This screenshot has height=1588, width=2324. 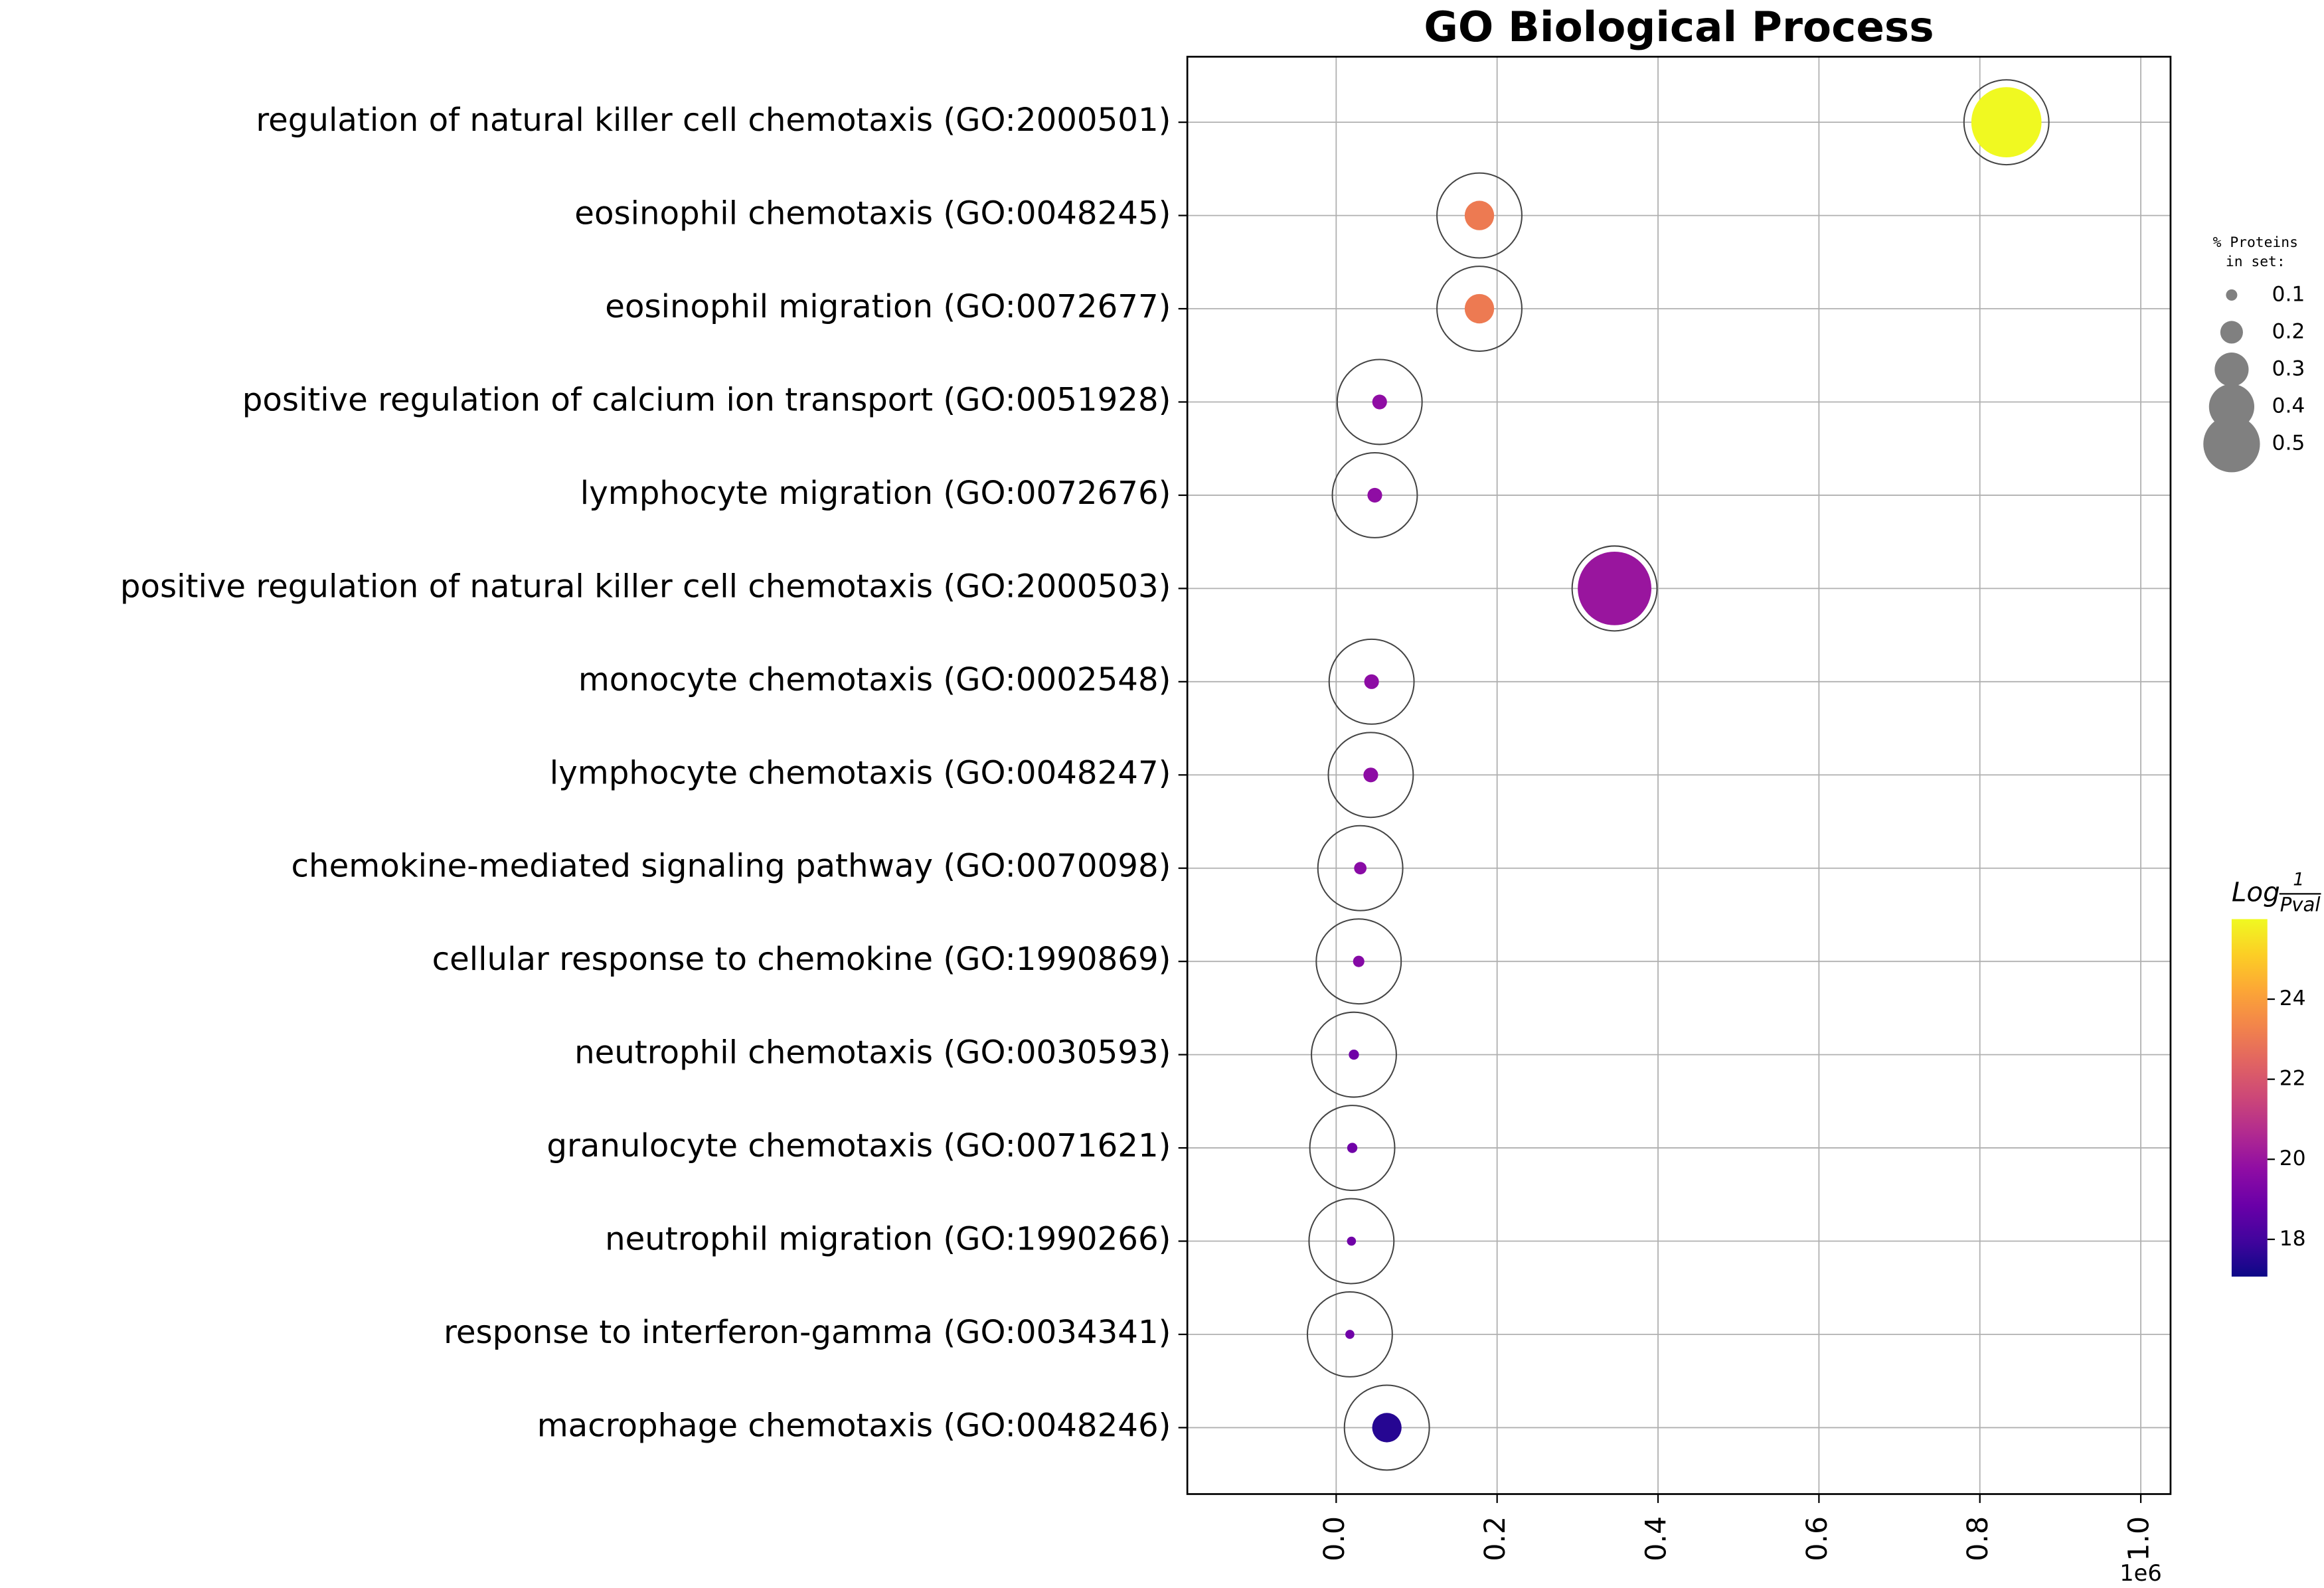 What do you see at coordinates (2140, 1573) in the screenshot?
I see `x-offset-label: 1e6` at bounding box center [2140, 1573].